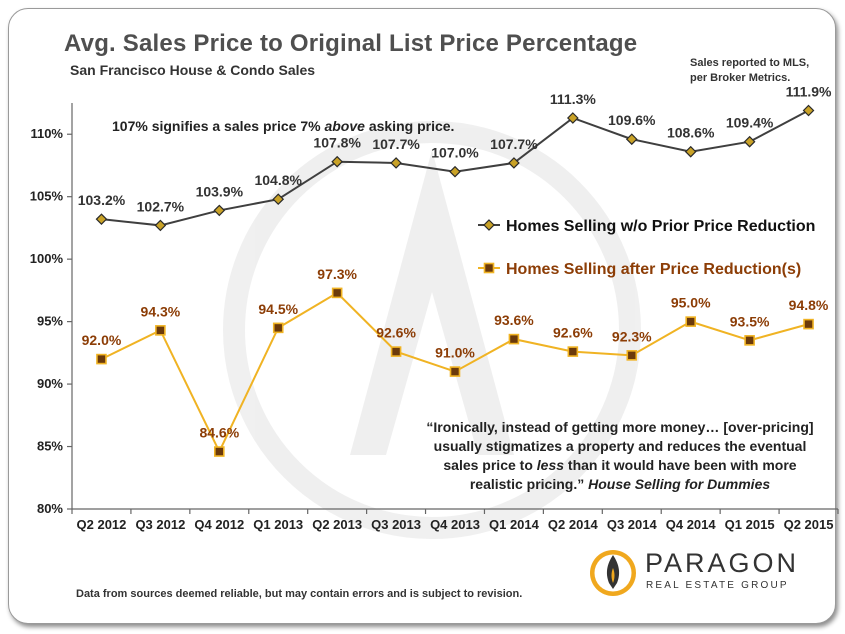 Image resolution: width=845 pixels, height=634 pixels. I want to click on x-tick-label: Q1 2013, so click(278, 524).